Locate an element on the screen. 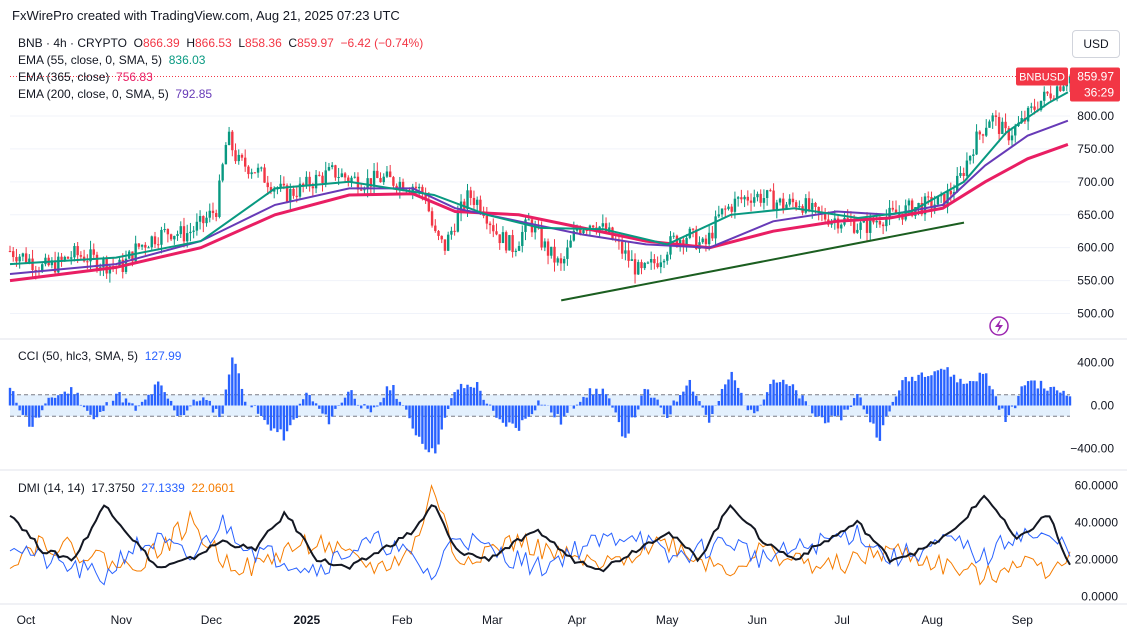  time-tick-label: Apr is located at coordinates (577, 620).